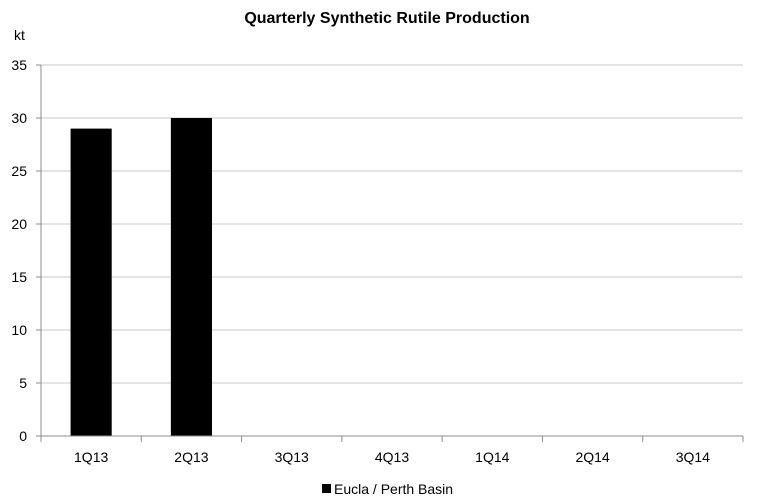 This screenshot has width=757, height=503. Describe the element at coordinates (693, 457) in the screenshot. I see `x-tick-label: 3Q14` at that location.